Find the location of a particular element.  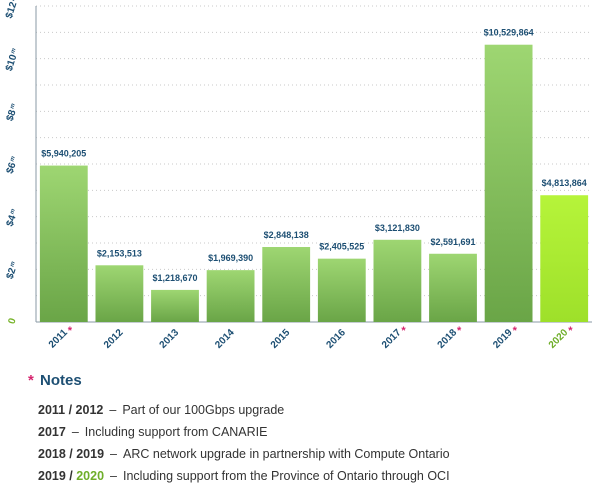

value-label-2014: $1,969,390 is located at coordinates (230, 258).